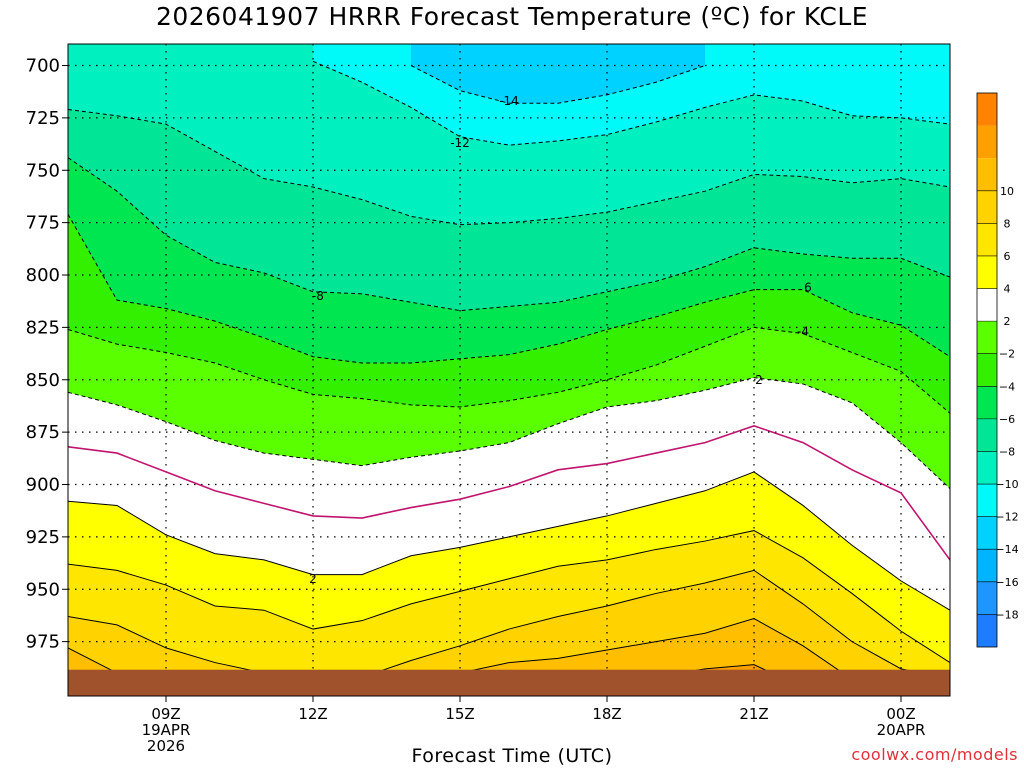 This screenshot has width=1024, height=768. I want to click on x-tick-label: 15Z, so click(459, 714).